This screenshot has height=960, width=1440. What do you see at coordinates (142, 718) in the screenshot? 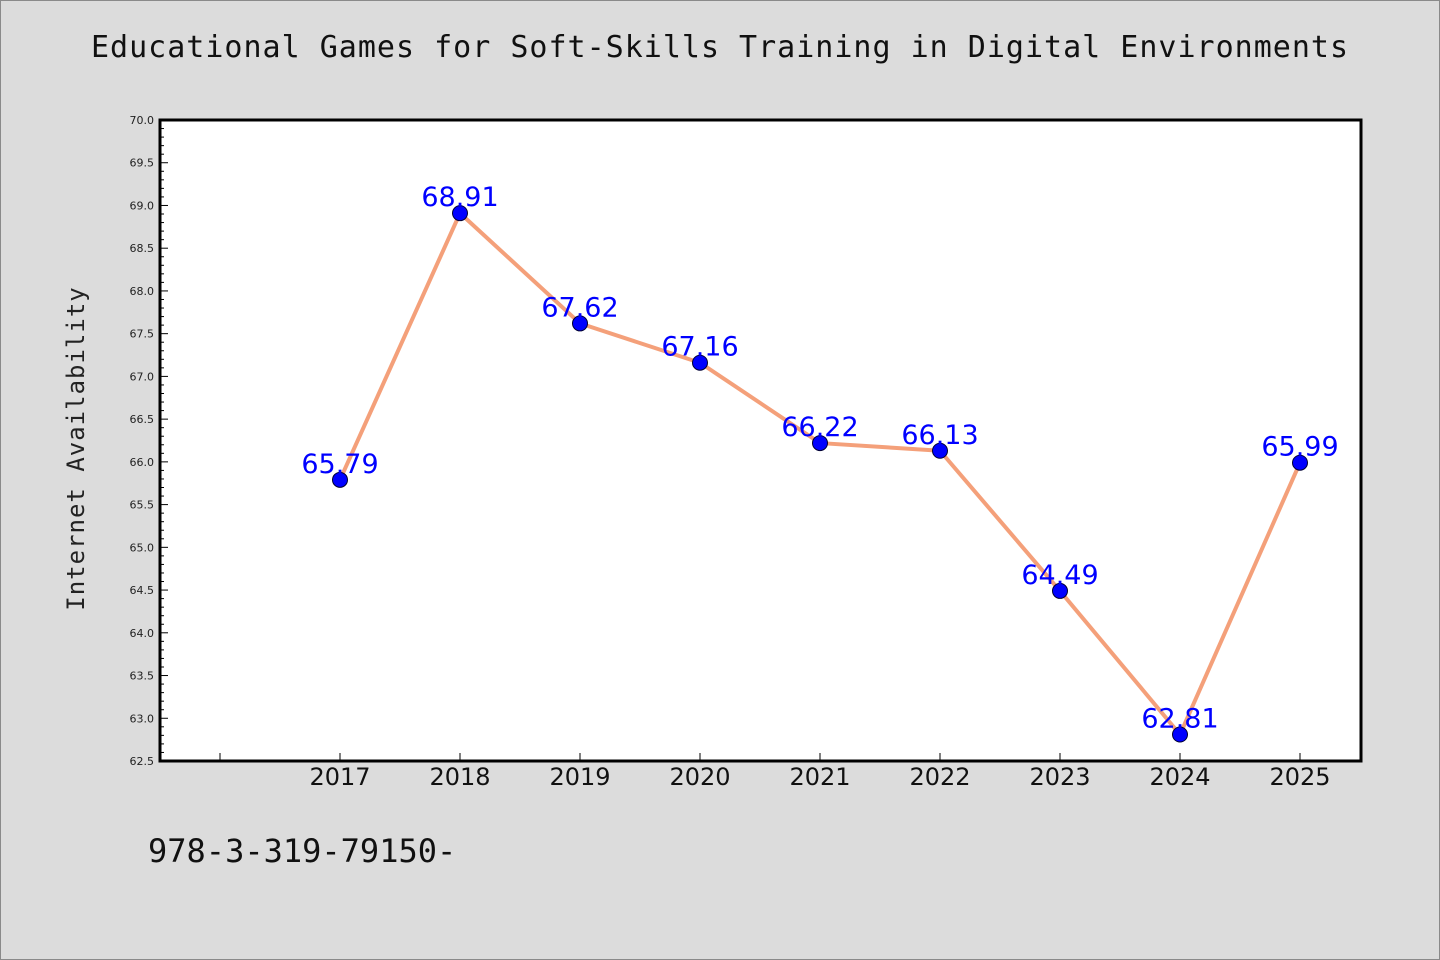
I see `y-tick-label: 63.0` at bounding box center [142, 718].